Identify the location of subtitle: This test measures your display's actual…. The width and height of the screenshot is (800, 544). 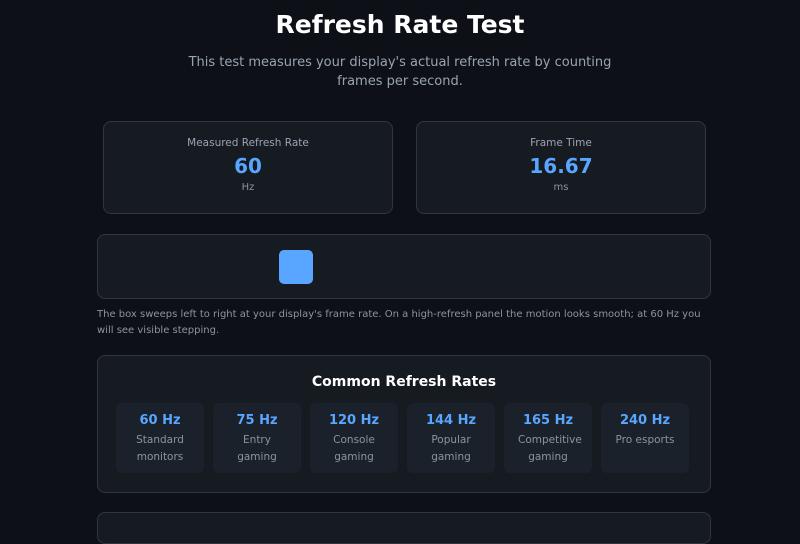
(400, 72).